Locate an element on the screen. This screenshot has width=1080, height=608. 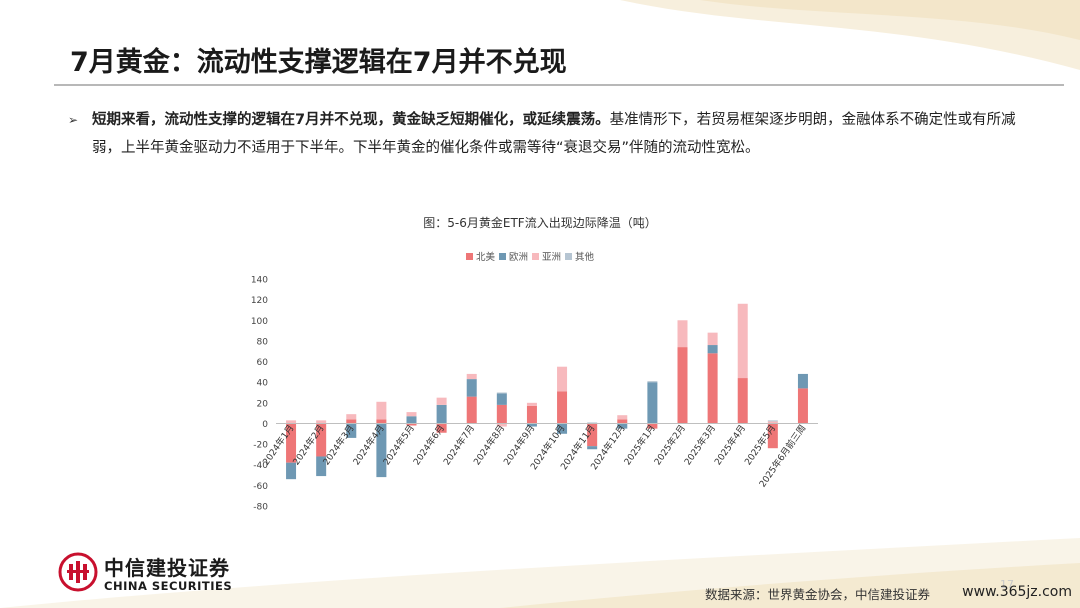
legend-label: 欧洲 is located at coordinates (518, 257).